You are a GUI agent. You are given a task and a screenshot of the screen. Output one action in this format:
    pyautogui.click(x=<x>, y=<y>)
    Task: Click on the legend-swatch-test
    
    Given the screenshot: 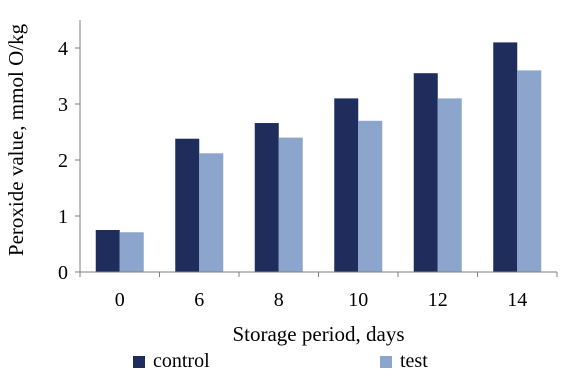 What is the action you would take?
    pyautogui.click(x=386, y=362)
    